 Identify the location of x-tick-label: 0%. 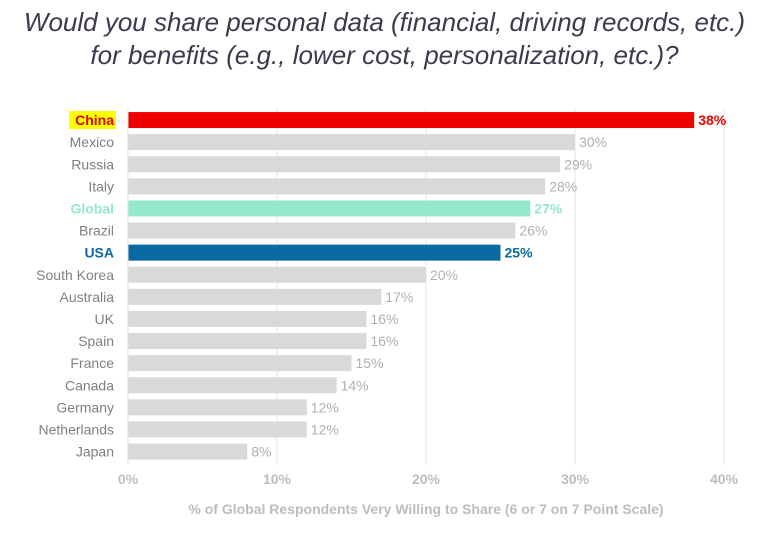
(128, 479).